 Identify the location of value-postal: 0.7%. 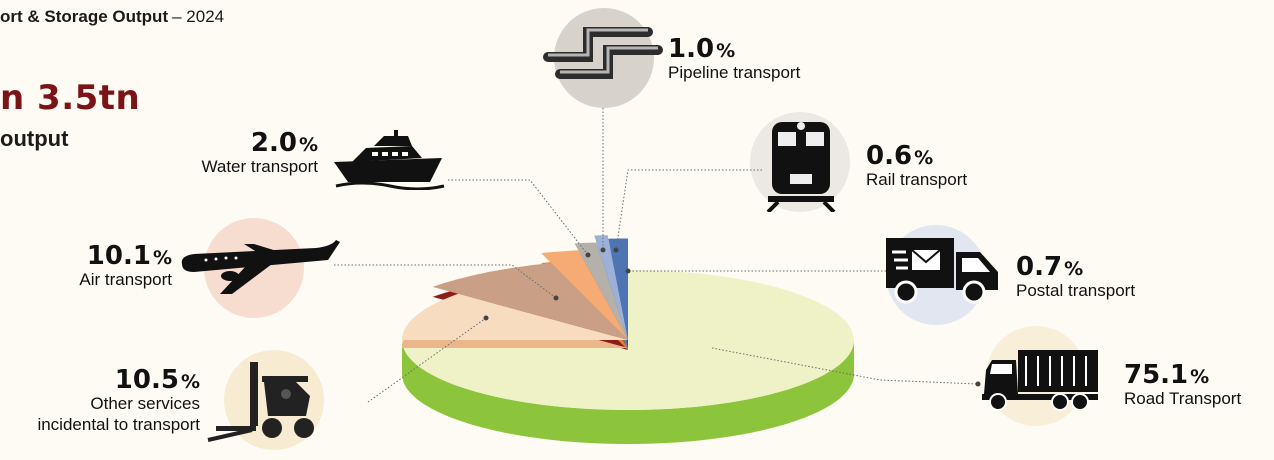
(1050, 267).